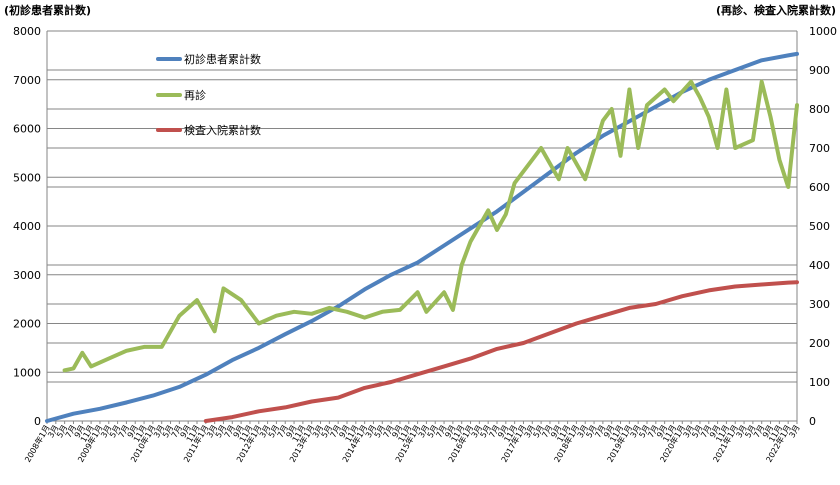 The height and width of the screenshot is (485, 840). What do you see at coordinates (27, 31) in the screenshot?
I see `y-tick-label-left: 8000` at bounding box center [27, 31].